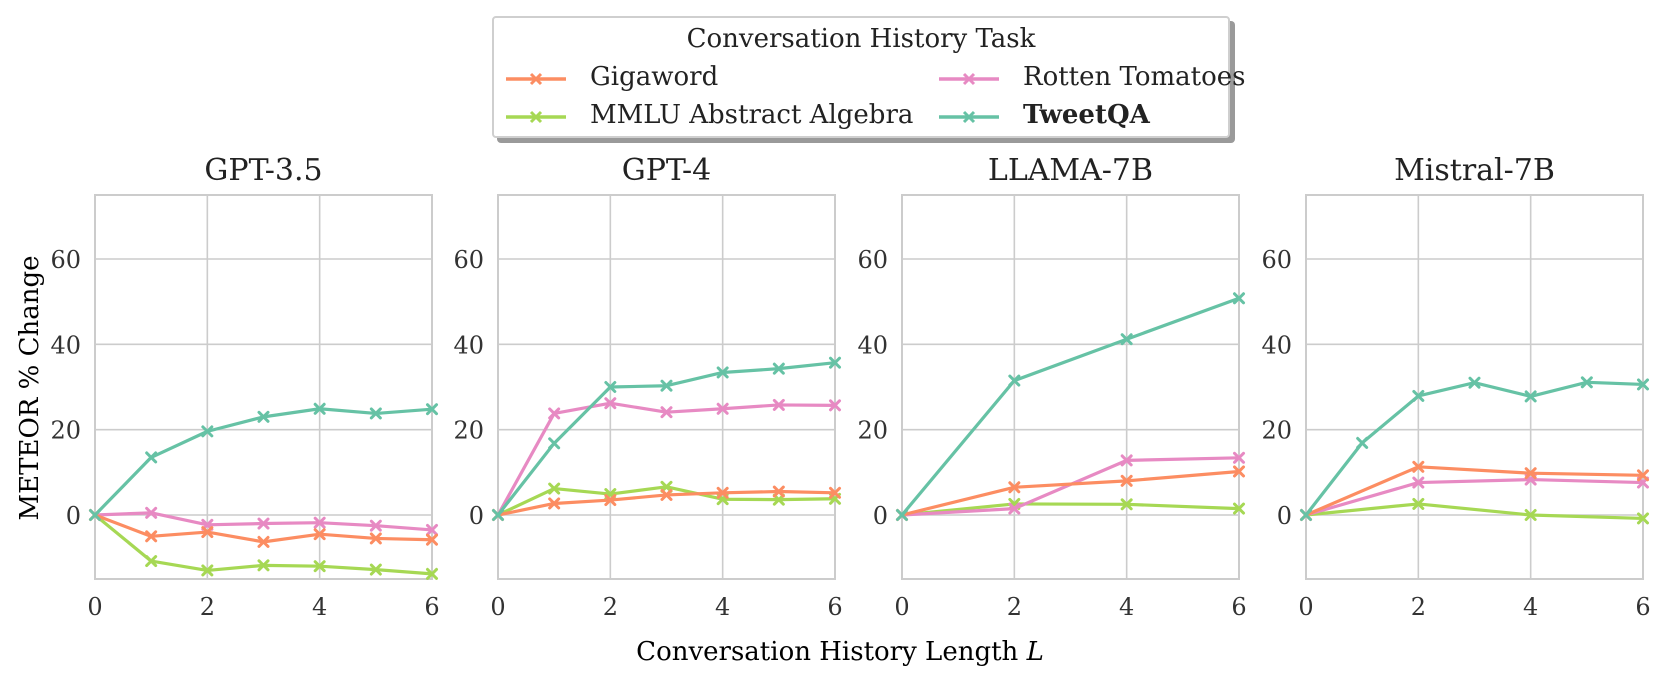 This screenshot has height=679, width=1661. I want to click on legend-marker-tweetqa, so click(969, 117).